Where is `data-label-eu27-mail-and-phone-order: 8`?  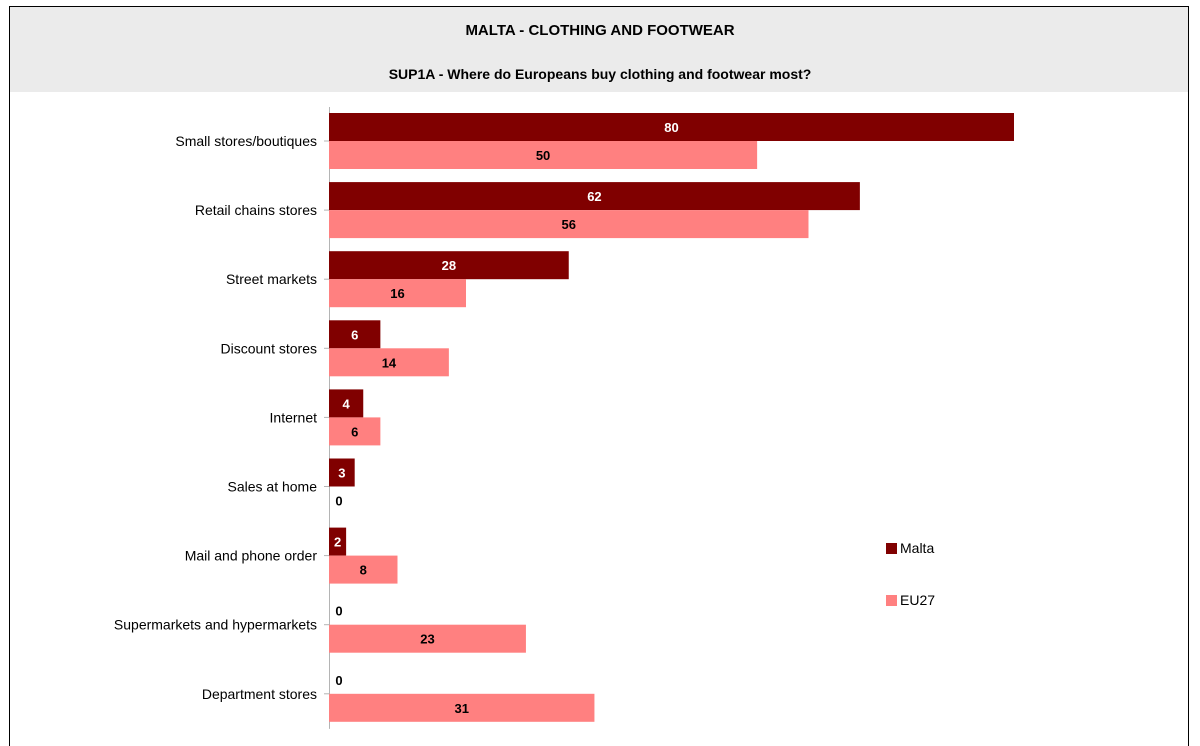 data-label-eu27-mail-and-phone-order: 8 is located at coordinates (363, 570).